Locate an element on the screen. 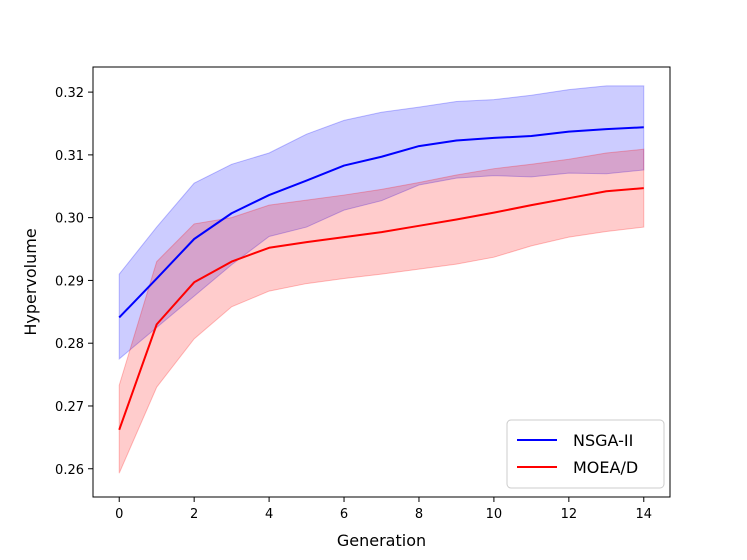  y-tick-label: 0.31 is located at coordinates (69, 156).